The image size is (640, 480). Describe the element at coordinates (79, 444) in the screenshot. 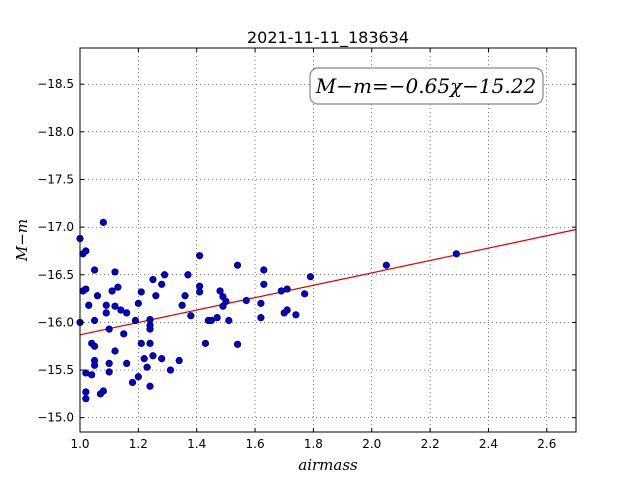

I see `x-tick-label: 1.0` at that location.